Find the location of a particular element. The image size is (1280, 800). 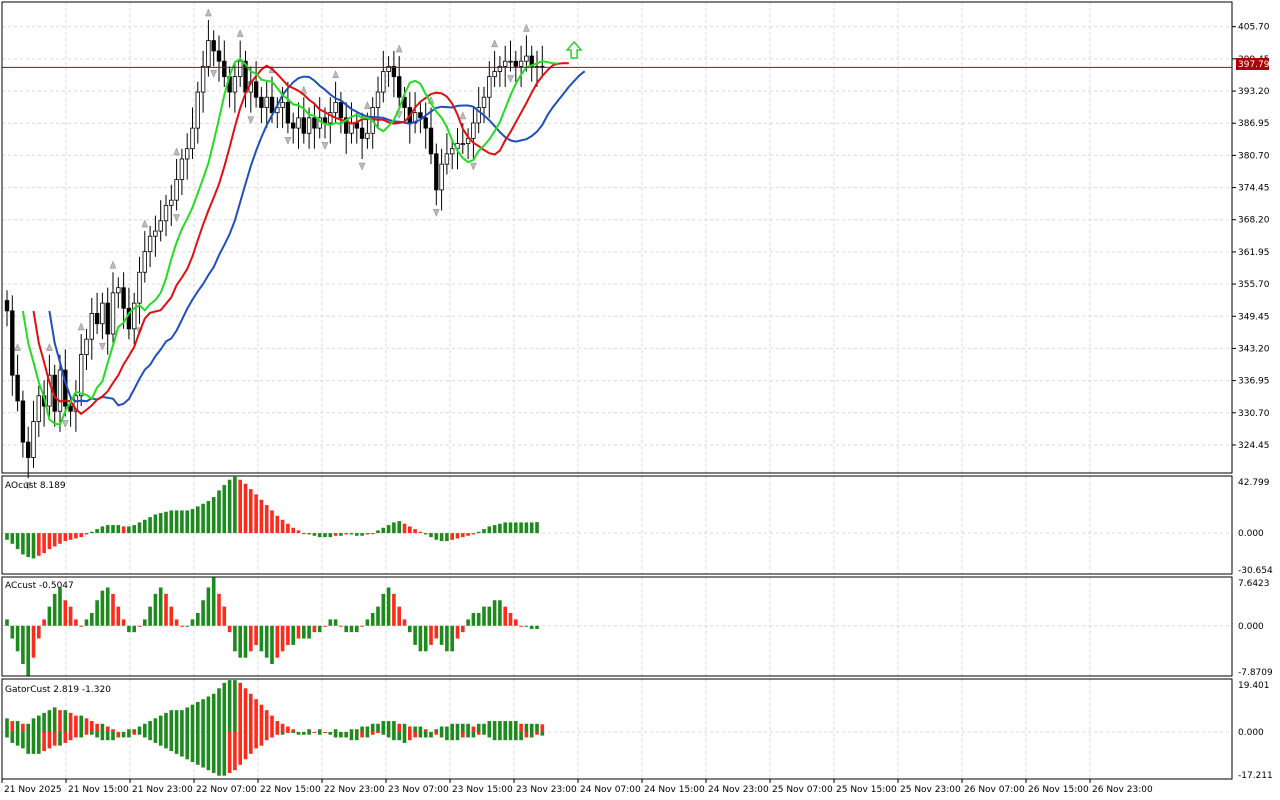

time-axis-label: 23 Nov 07:00 is located at coordinates (418, 790).